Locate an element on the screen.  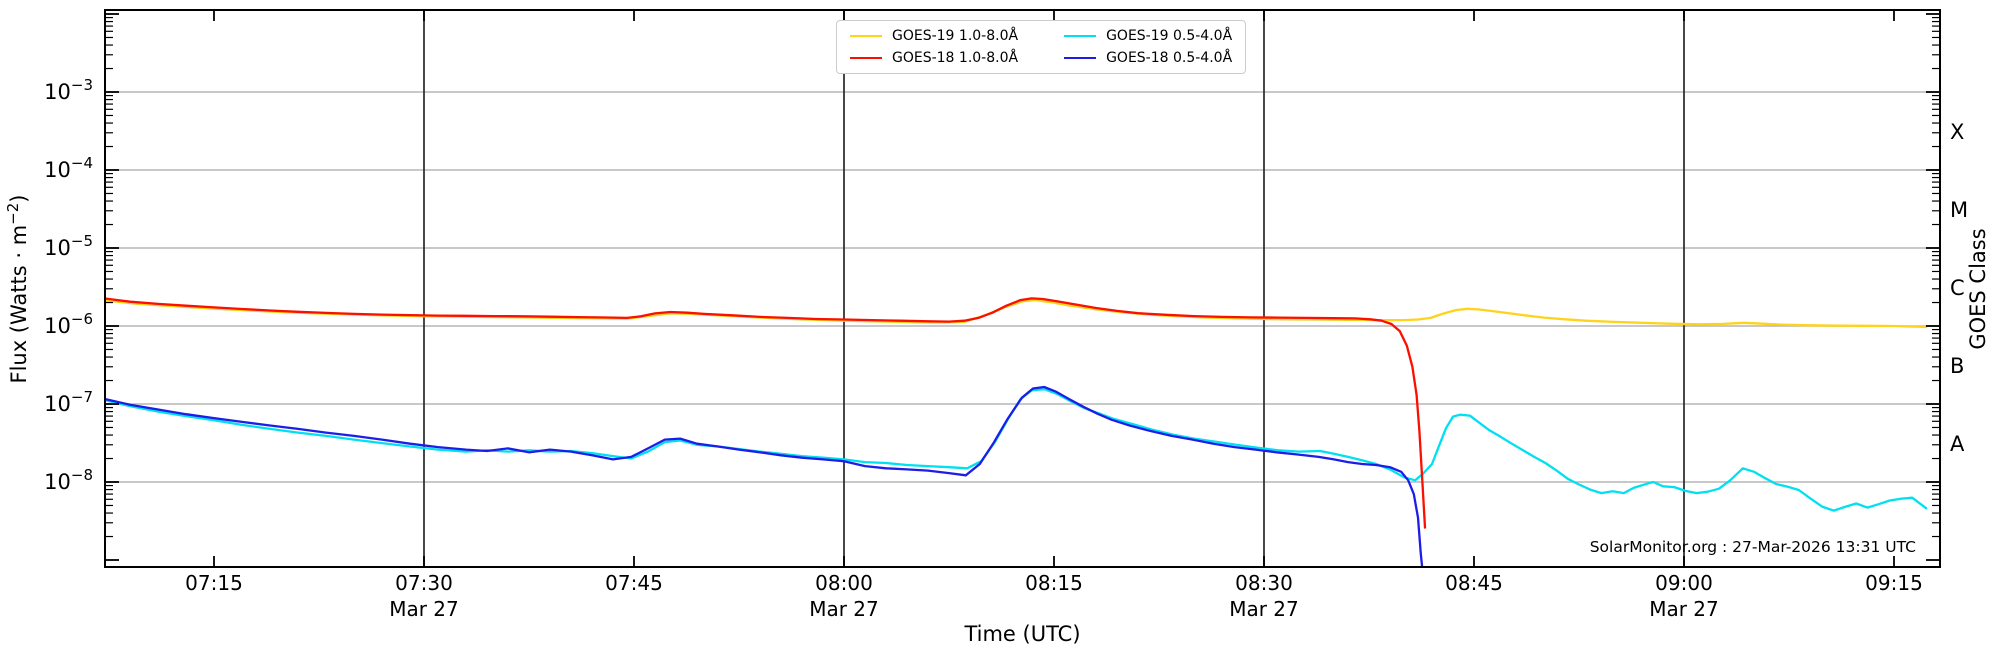
legend-item-goes19-long: GOES-19 1.0-8.0Å is located at coordinates (934, 36).